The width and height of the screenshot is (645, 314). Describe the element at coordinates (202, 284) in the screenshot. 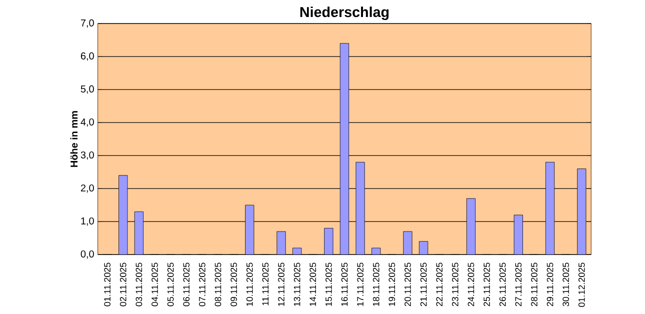

I see `x-tick-label: 07.11.2025` at that location.